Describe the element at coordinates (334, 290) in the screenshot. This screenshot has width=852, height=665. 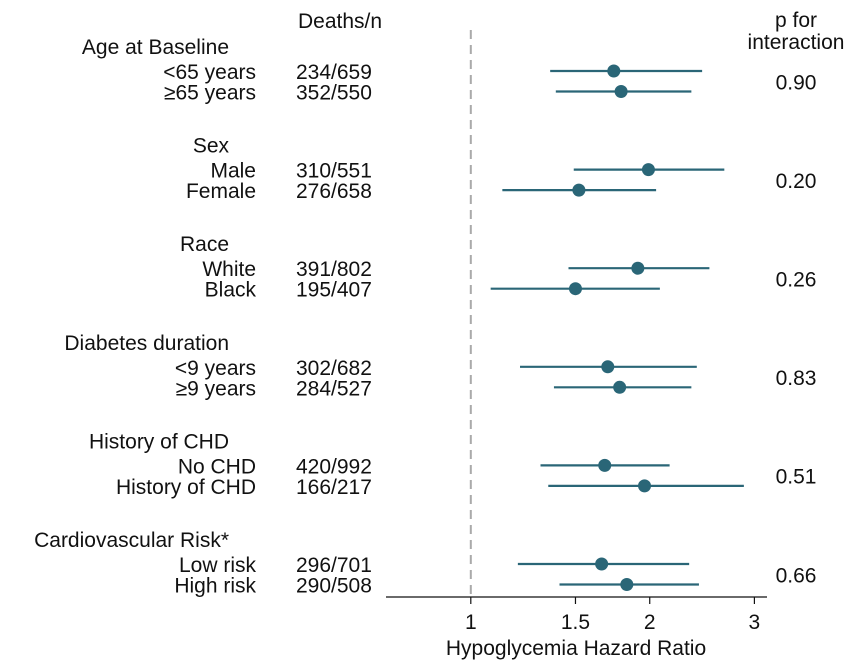
I see `row-deaths: 195/407` at that location.